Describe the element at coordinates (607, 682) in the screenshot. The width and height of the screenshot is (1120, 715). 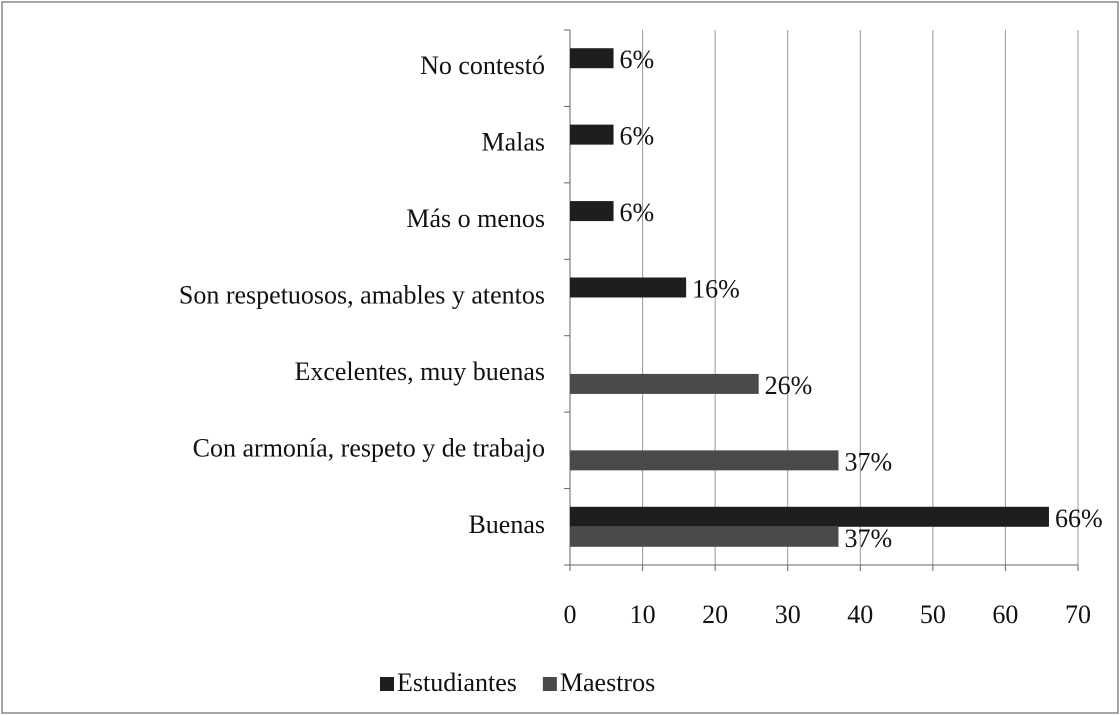
I see `legend-label: Maestros` at that location.